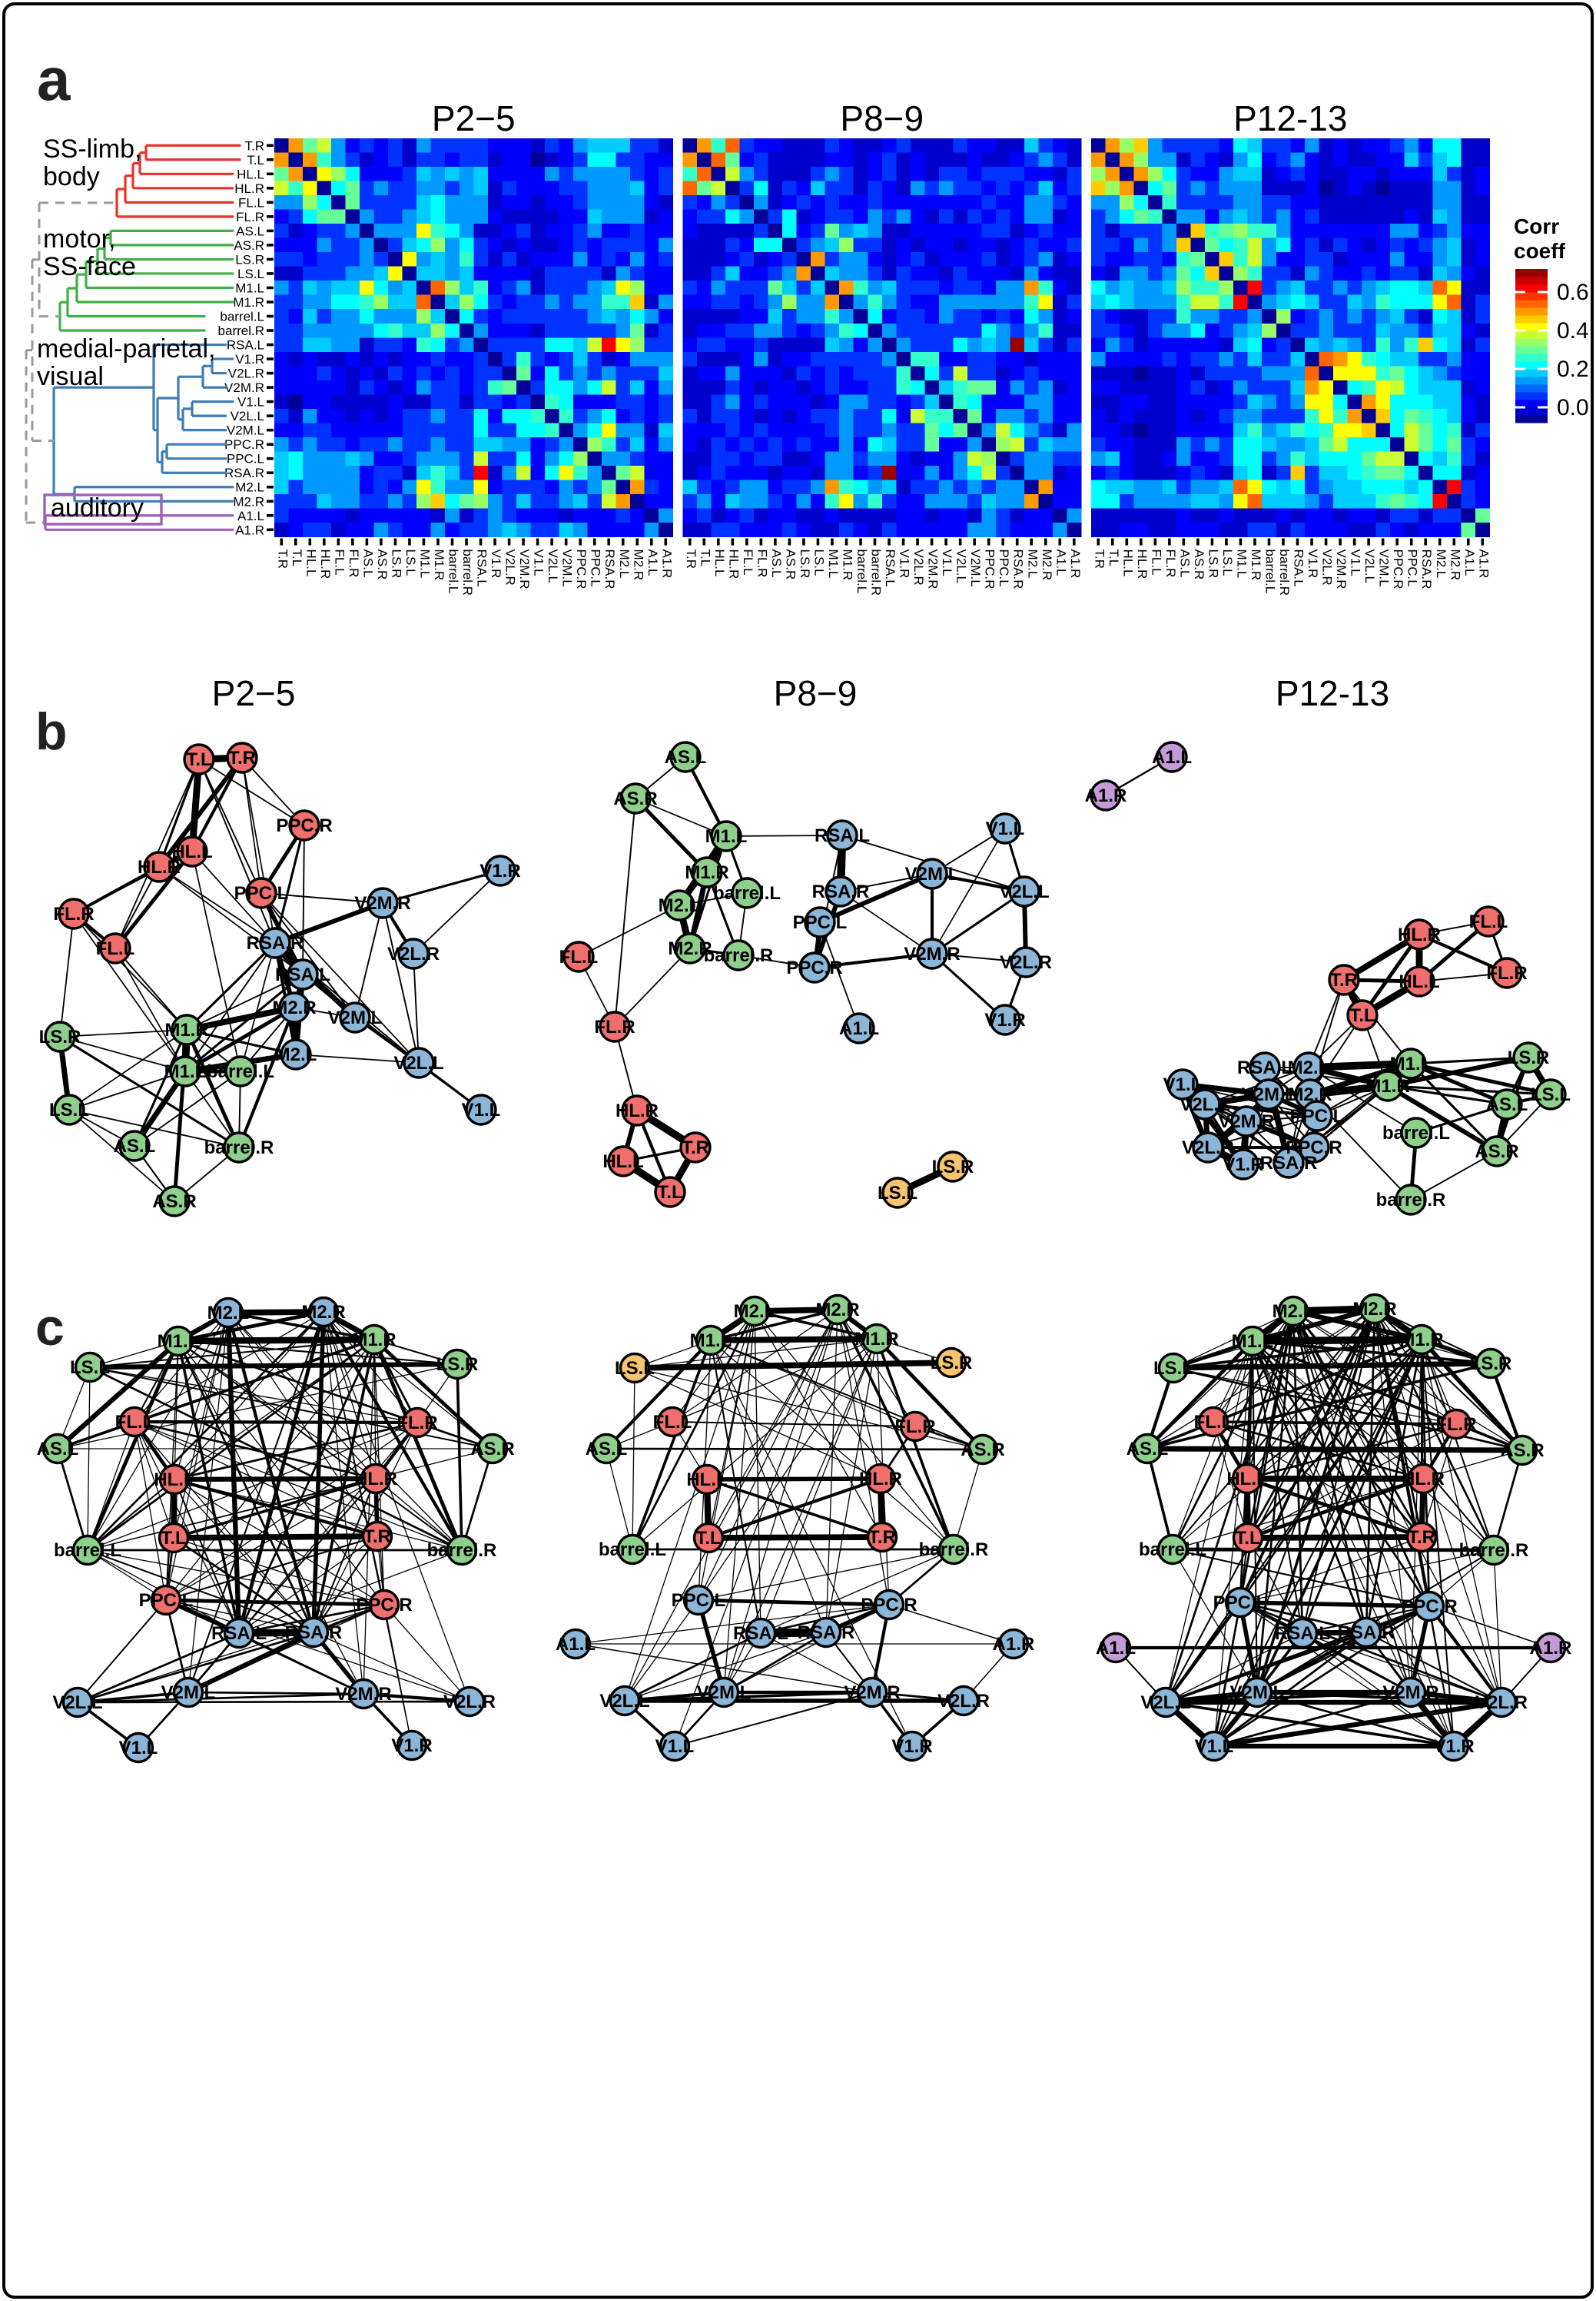  What do you see at coordinates (1384, 569) in the screenshot?
I see `col-label: V2M.L` at bounding box center [1384, 569].